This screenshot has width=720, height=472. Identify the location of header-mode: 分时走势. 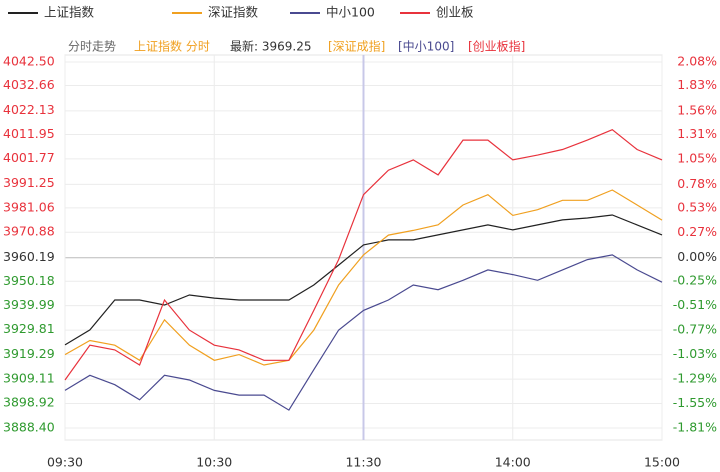
(92, 47).